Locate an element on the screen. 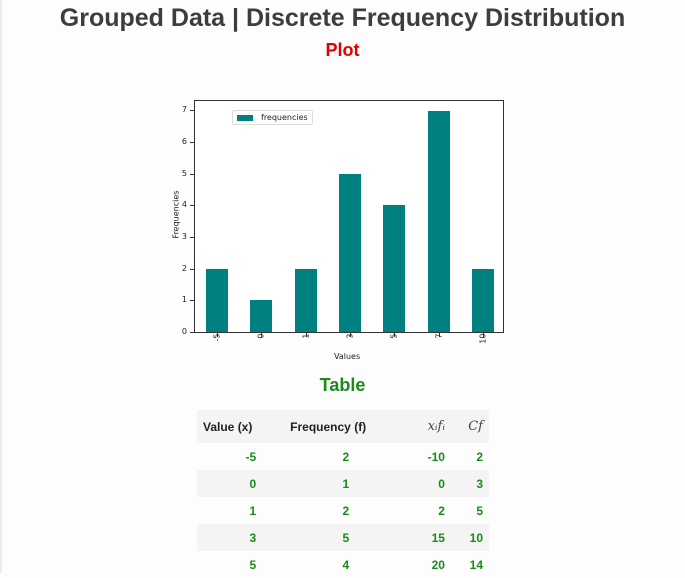 The width and height of the screenshot is (685, 578). x-tick-label: -5 is located at coordinates (217, 337).